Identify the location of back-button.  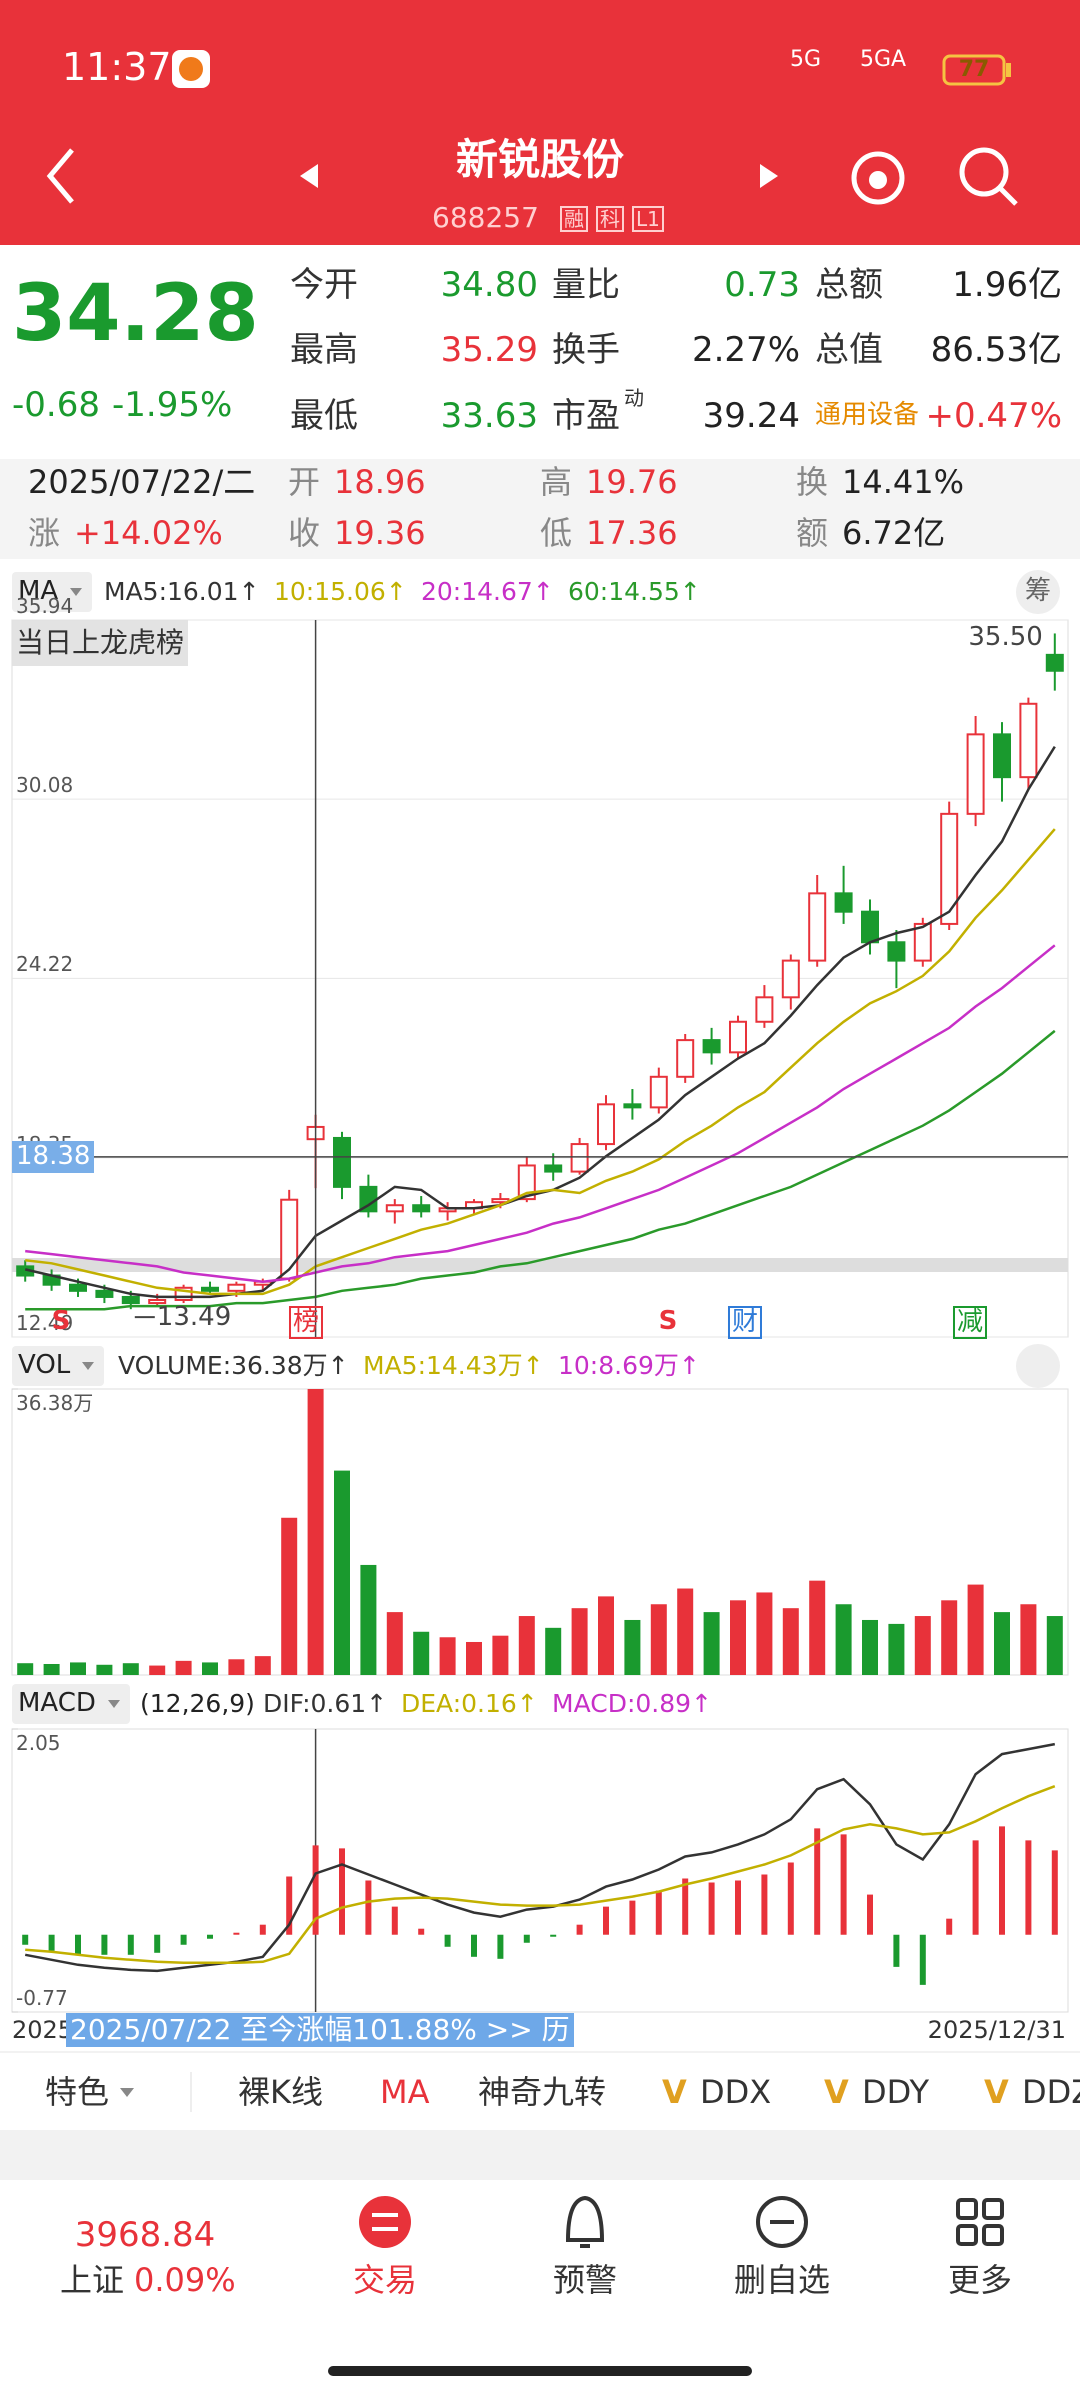
(60, 176).